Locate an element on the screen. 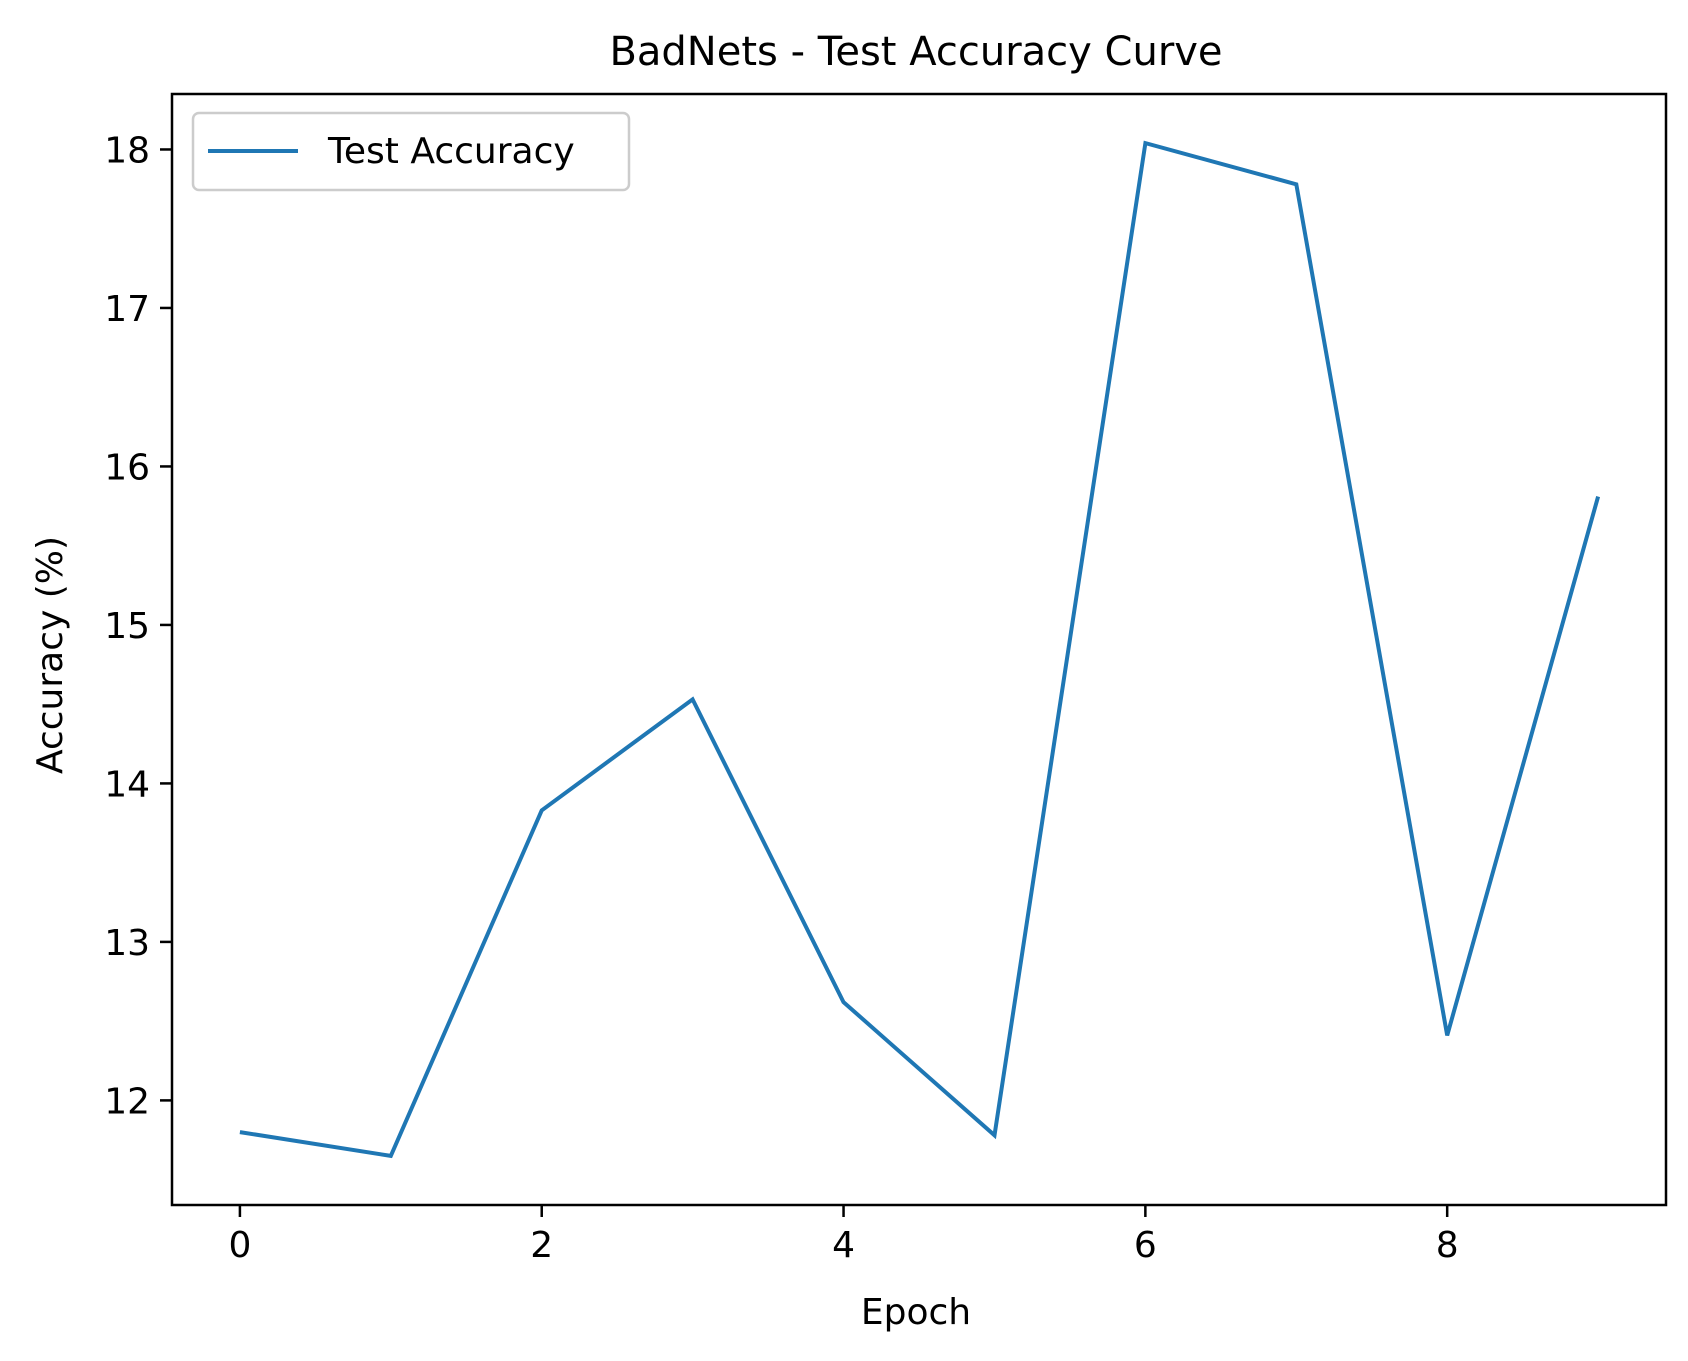 This screenshot has height=1361, width=1688. legend-box is located at coordinates (411, 151).